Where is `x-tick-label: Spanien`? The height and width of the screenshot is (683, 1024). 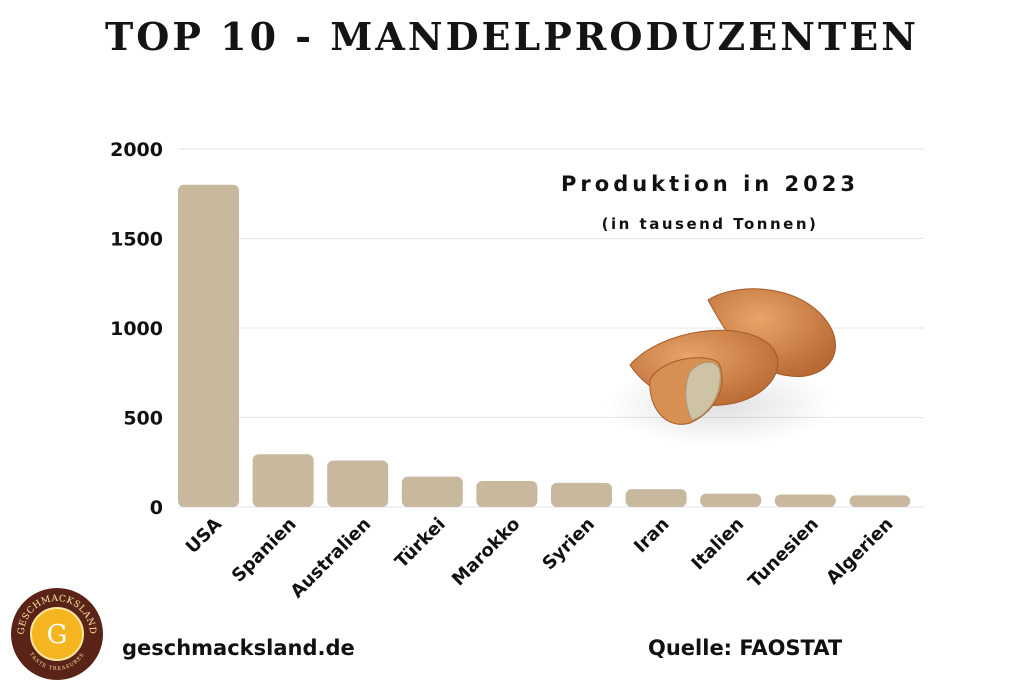 x-tick-label: Spanien is located at coordinates (264, 550).